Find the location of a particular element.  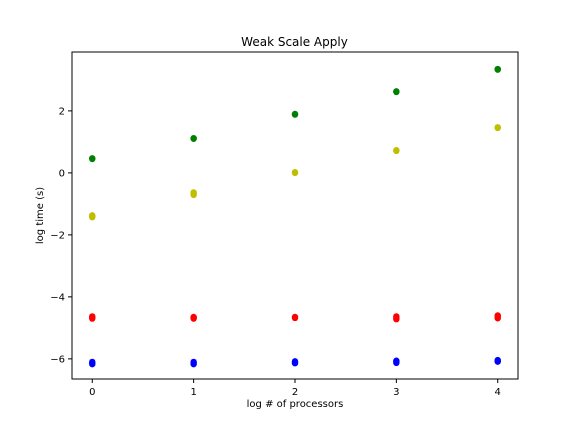

y-axis-ticks: −6 −4 −2 0 2 is located at coordinates (61, 235).